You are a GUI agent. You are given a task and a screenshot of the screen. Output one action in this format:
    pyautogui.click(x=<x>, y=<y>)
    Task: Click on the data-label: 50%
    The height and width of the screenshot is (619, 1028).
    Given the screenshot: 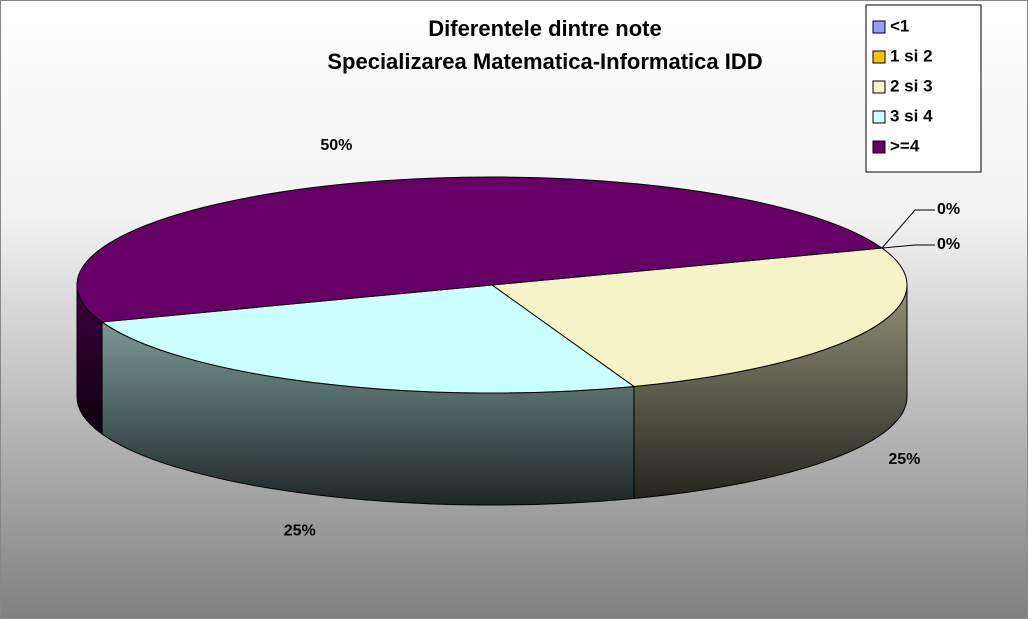 What is the action you would take?
    pyautogui.click(x=336, y=145)
    